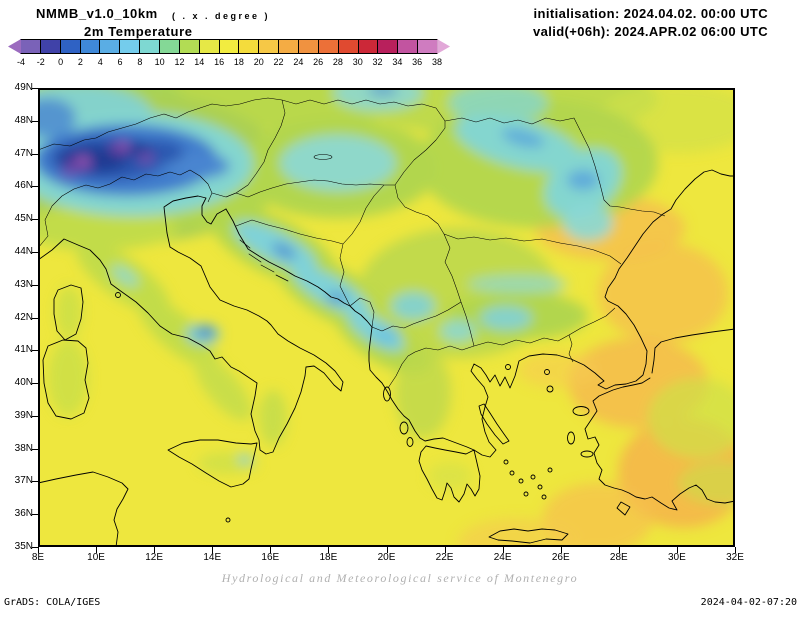 This screenshot has width=800, height=618. I want to click on lake-balaton, so click(323, 157).